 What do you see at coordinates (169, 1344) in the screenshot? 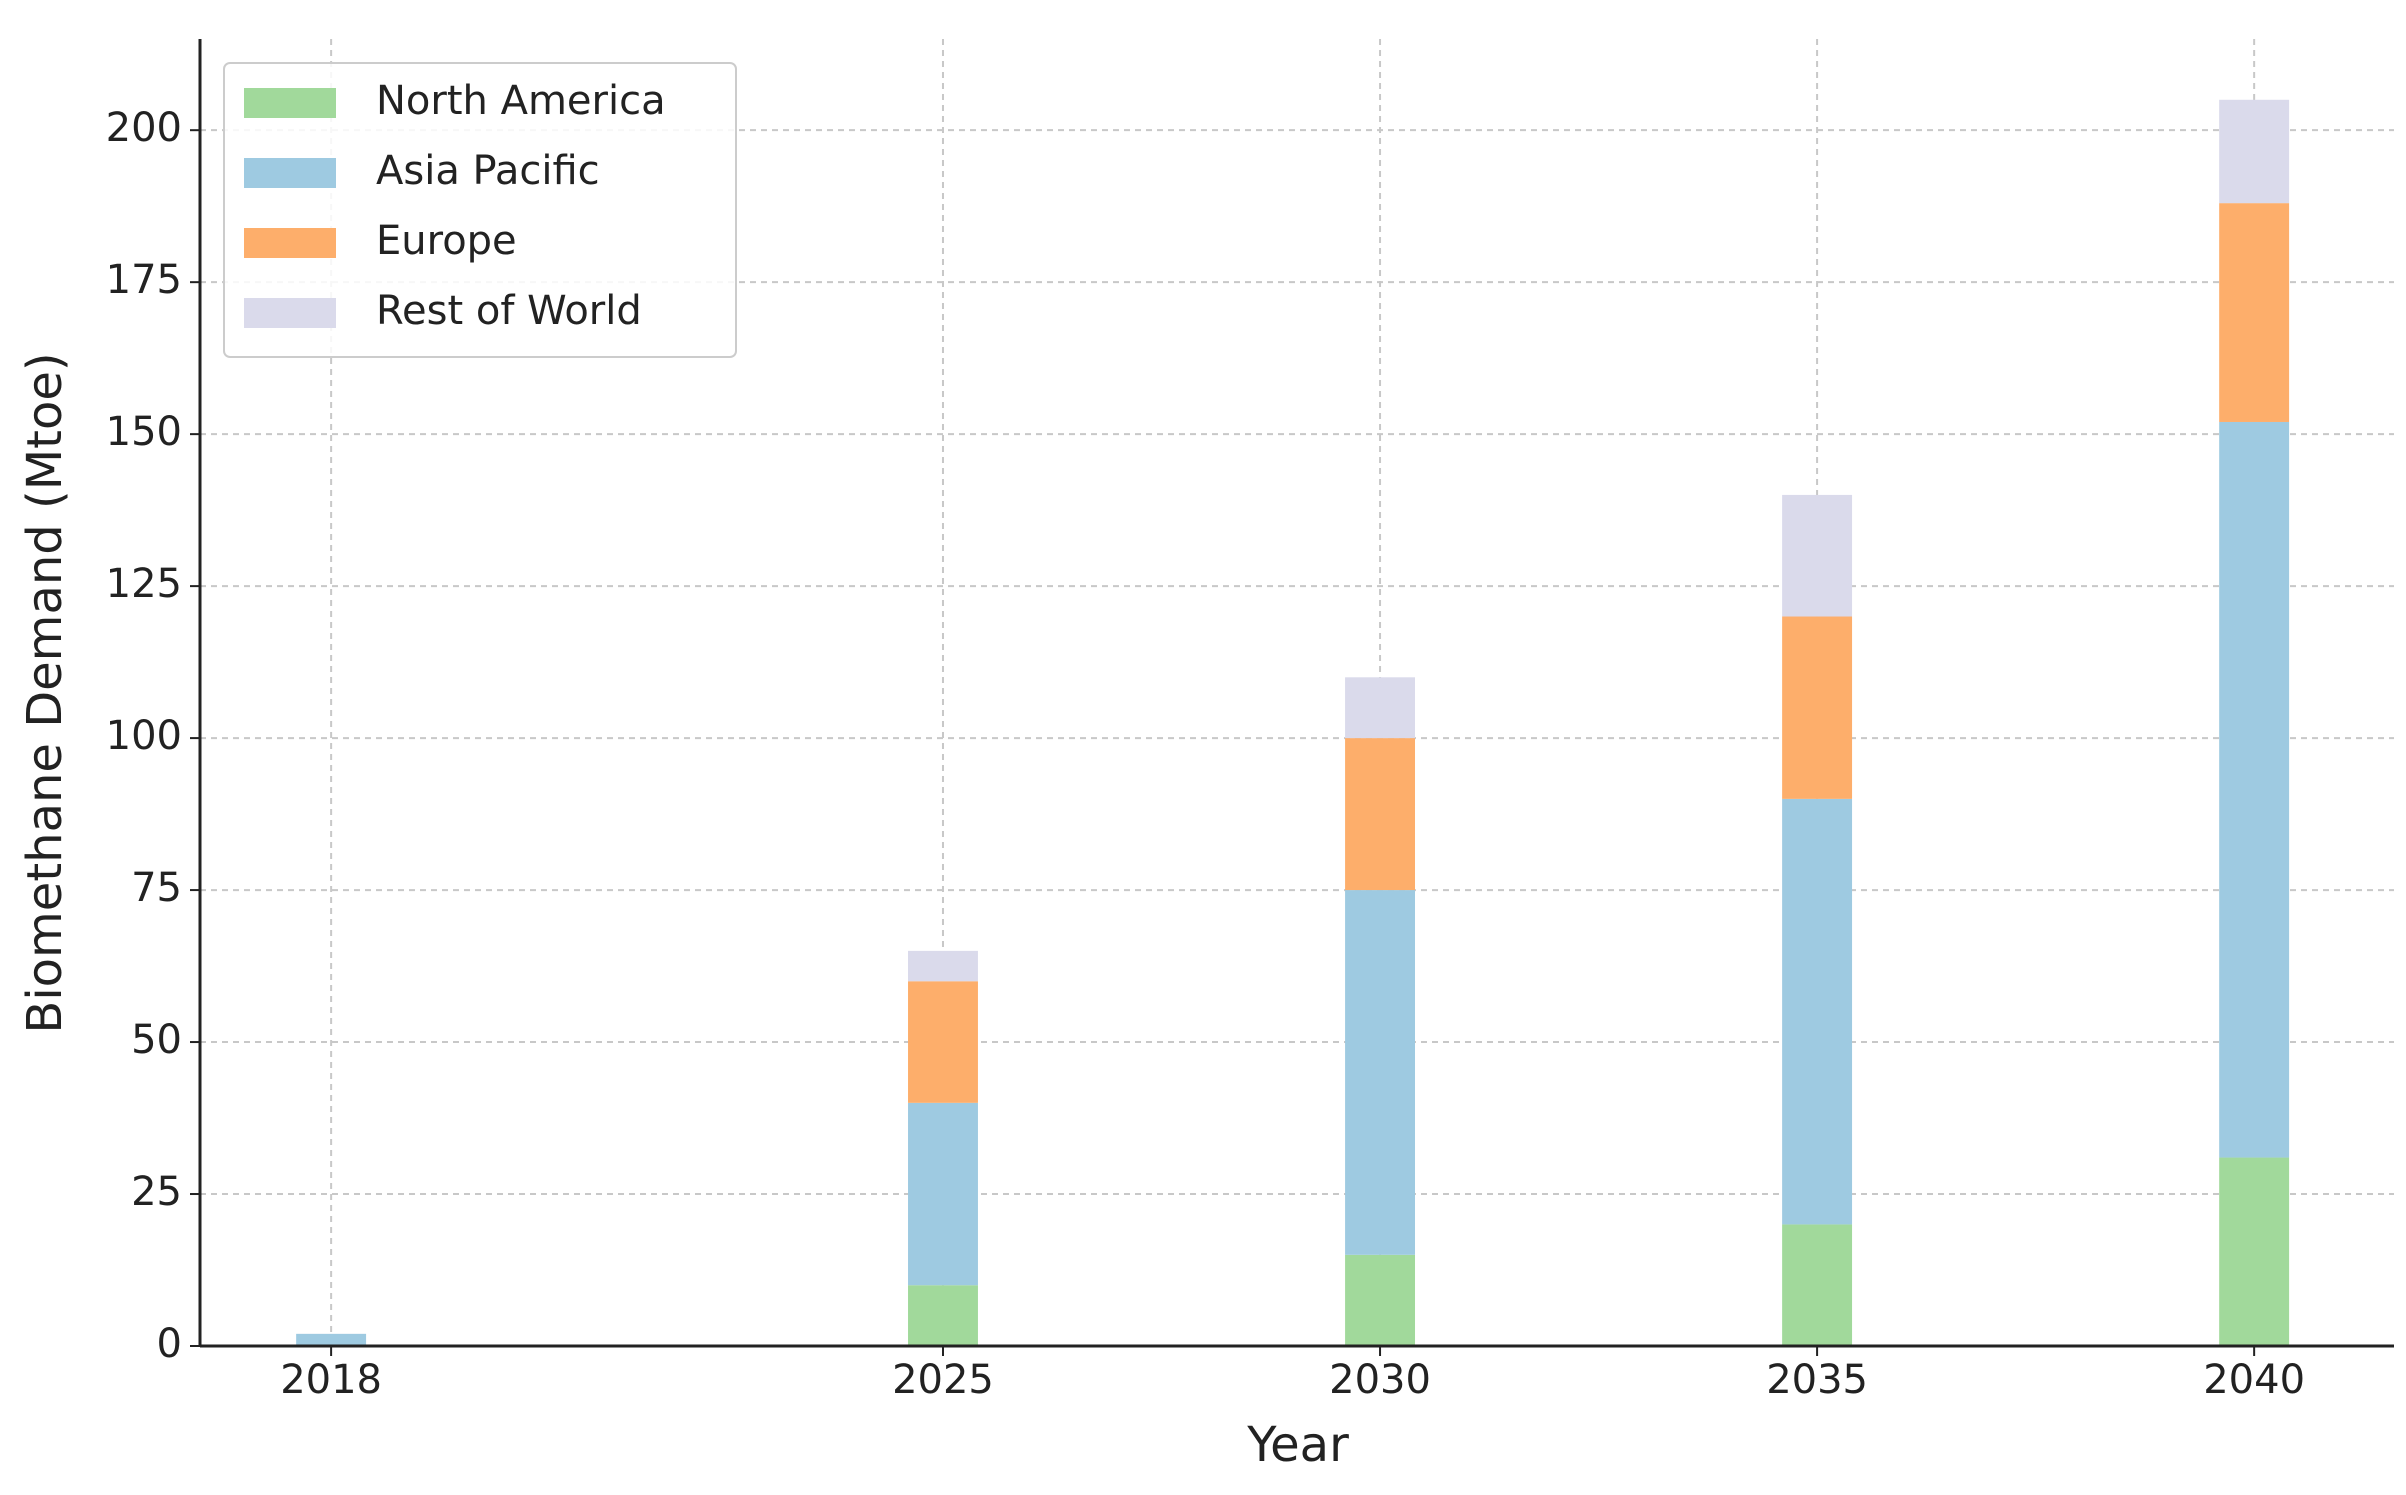
I see `y-tick-label: 0` at bounding box center [169, 1344].